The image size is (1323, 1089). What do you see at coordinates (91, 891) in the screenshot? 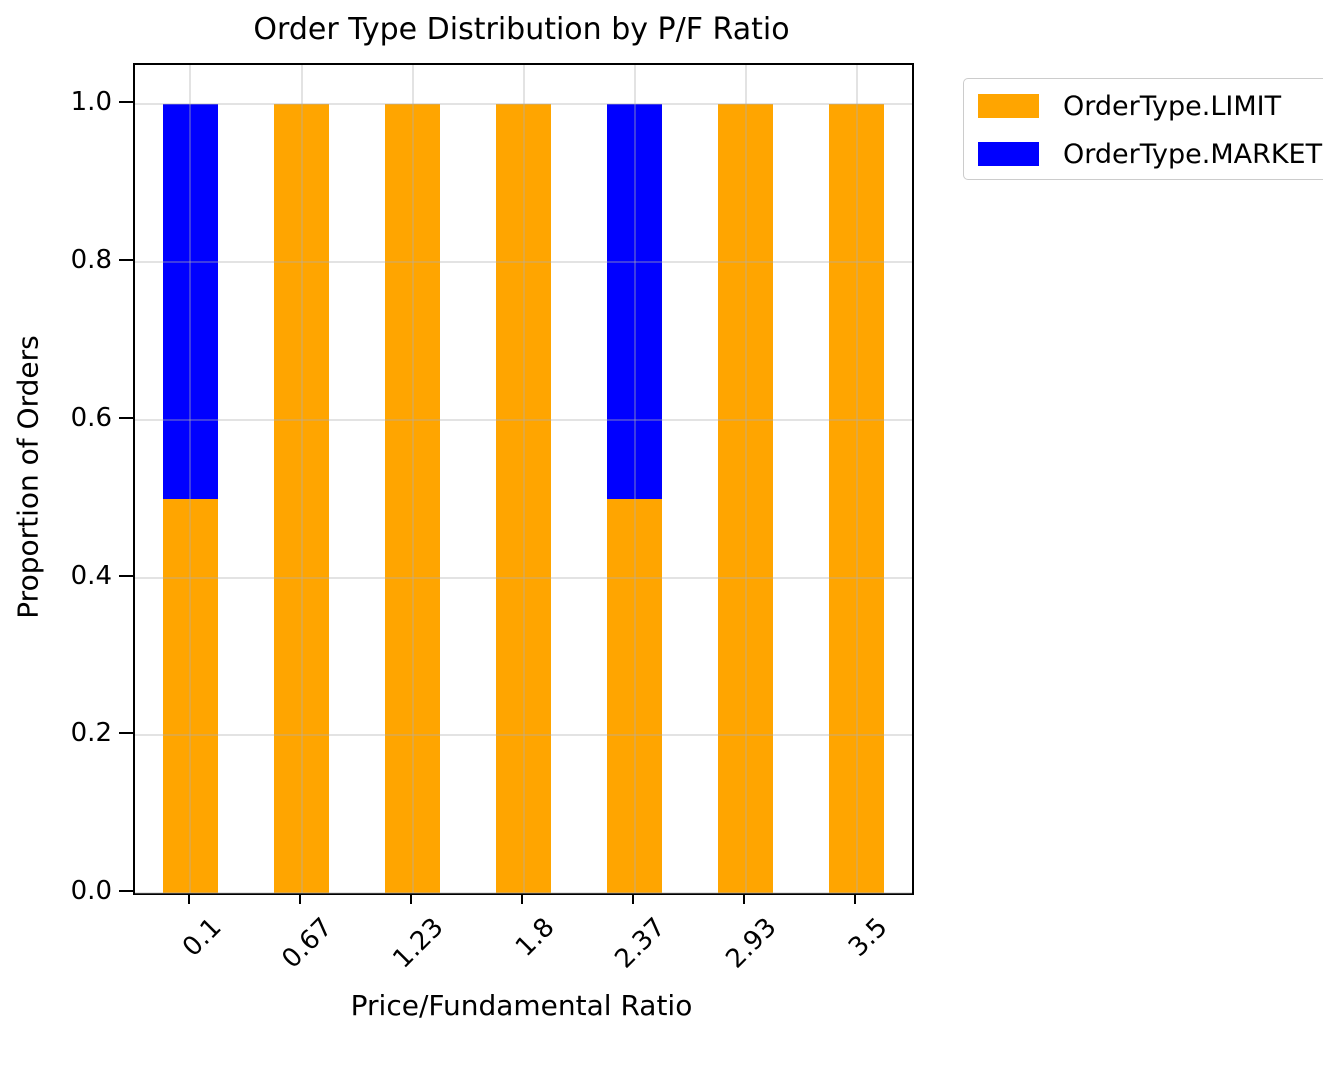
I see `y-tick-label: 0.0` at bounding box center [91, 891].